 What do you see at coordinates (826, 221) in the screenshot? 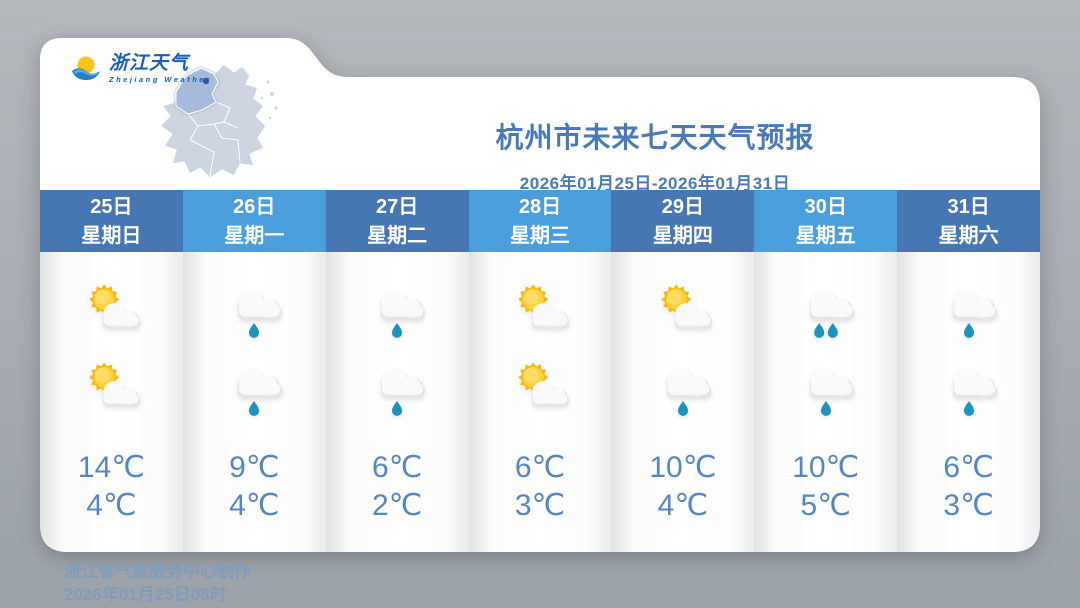
I see `day-header-cell: 30日 星期五` at bounding box center [826, 221].